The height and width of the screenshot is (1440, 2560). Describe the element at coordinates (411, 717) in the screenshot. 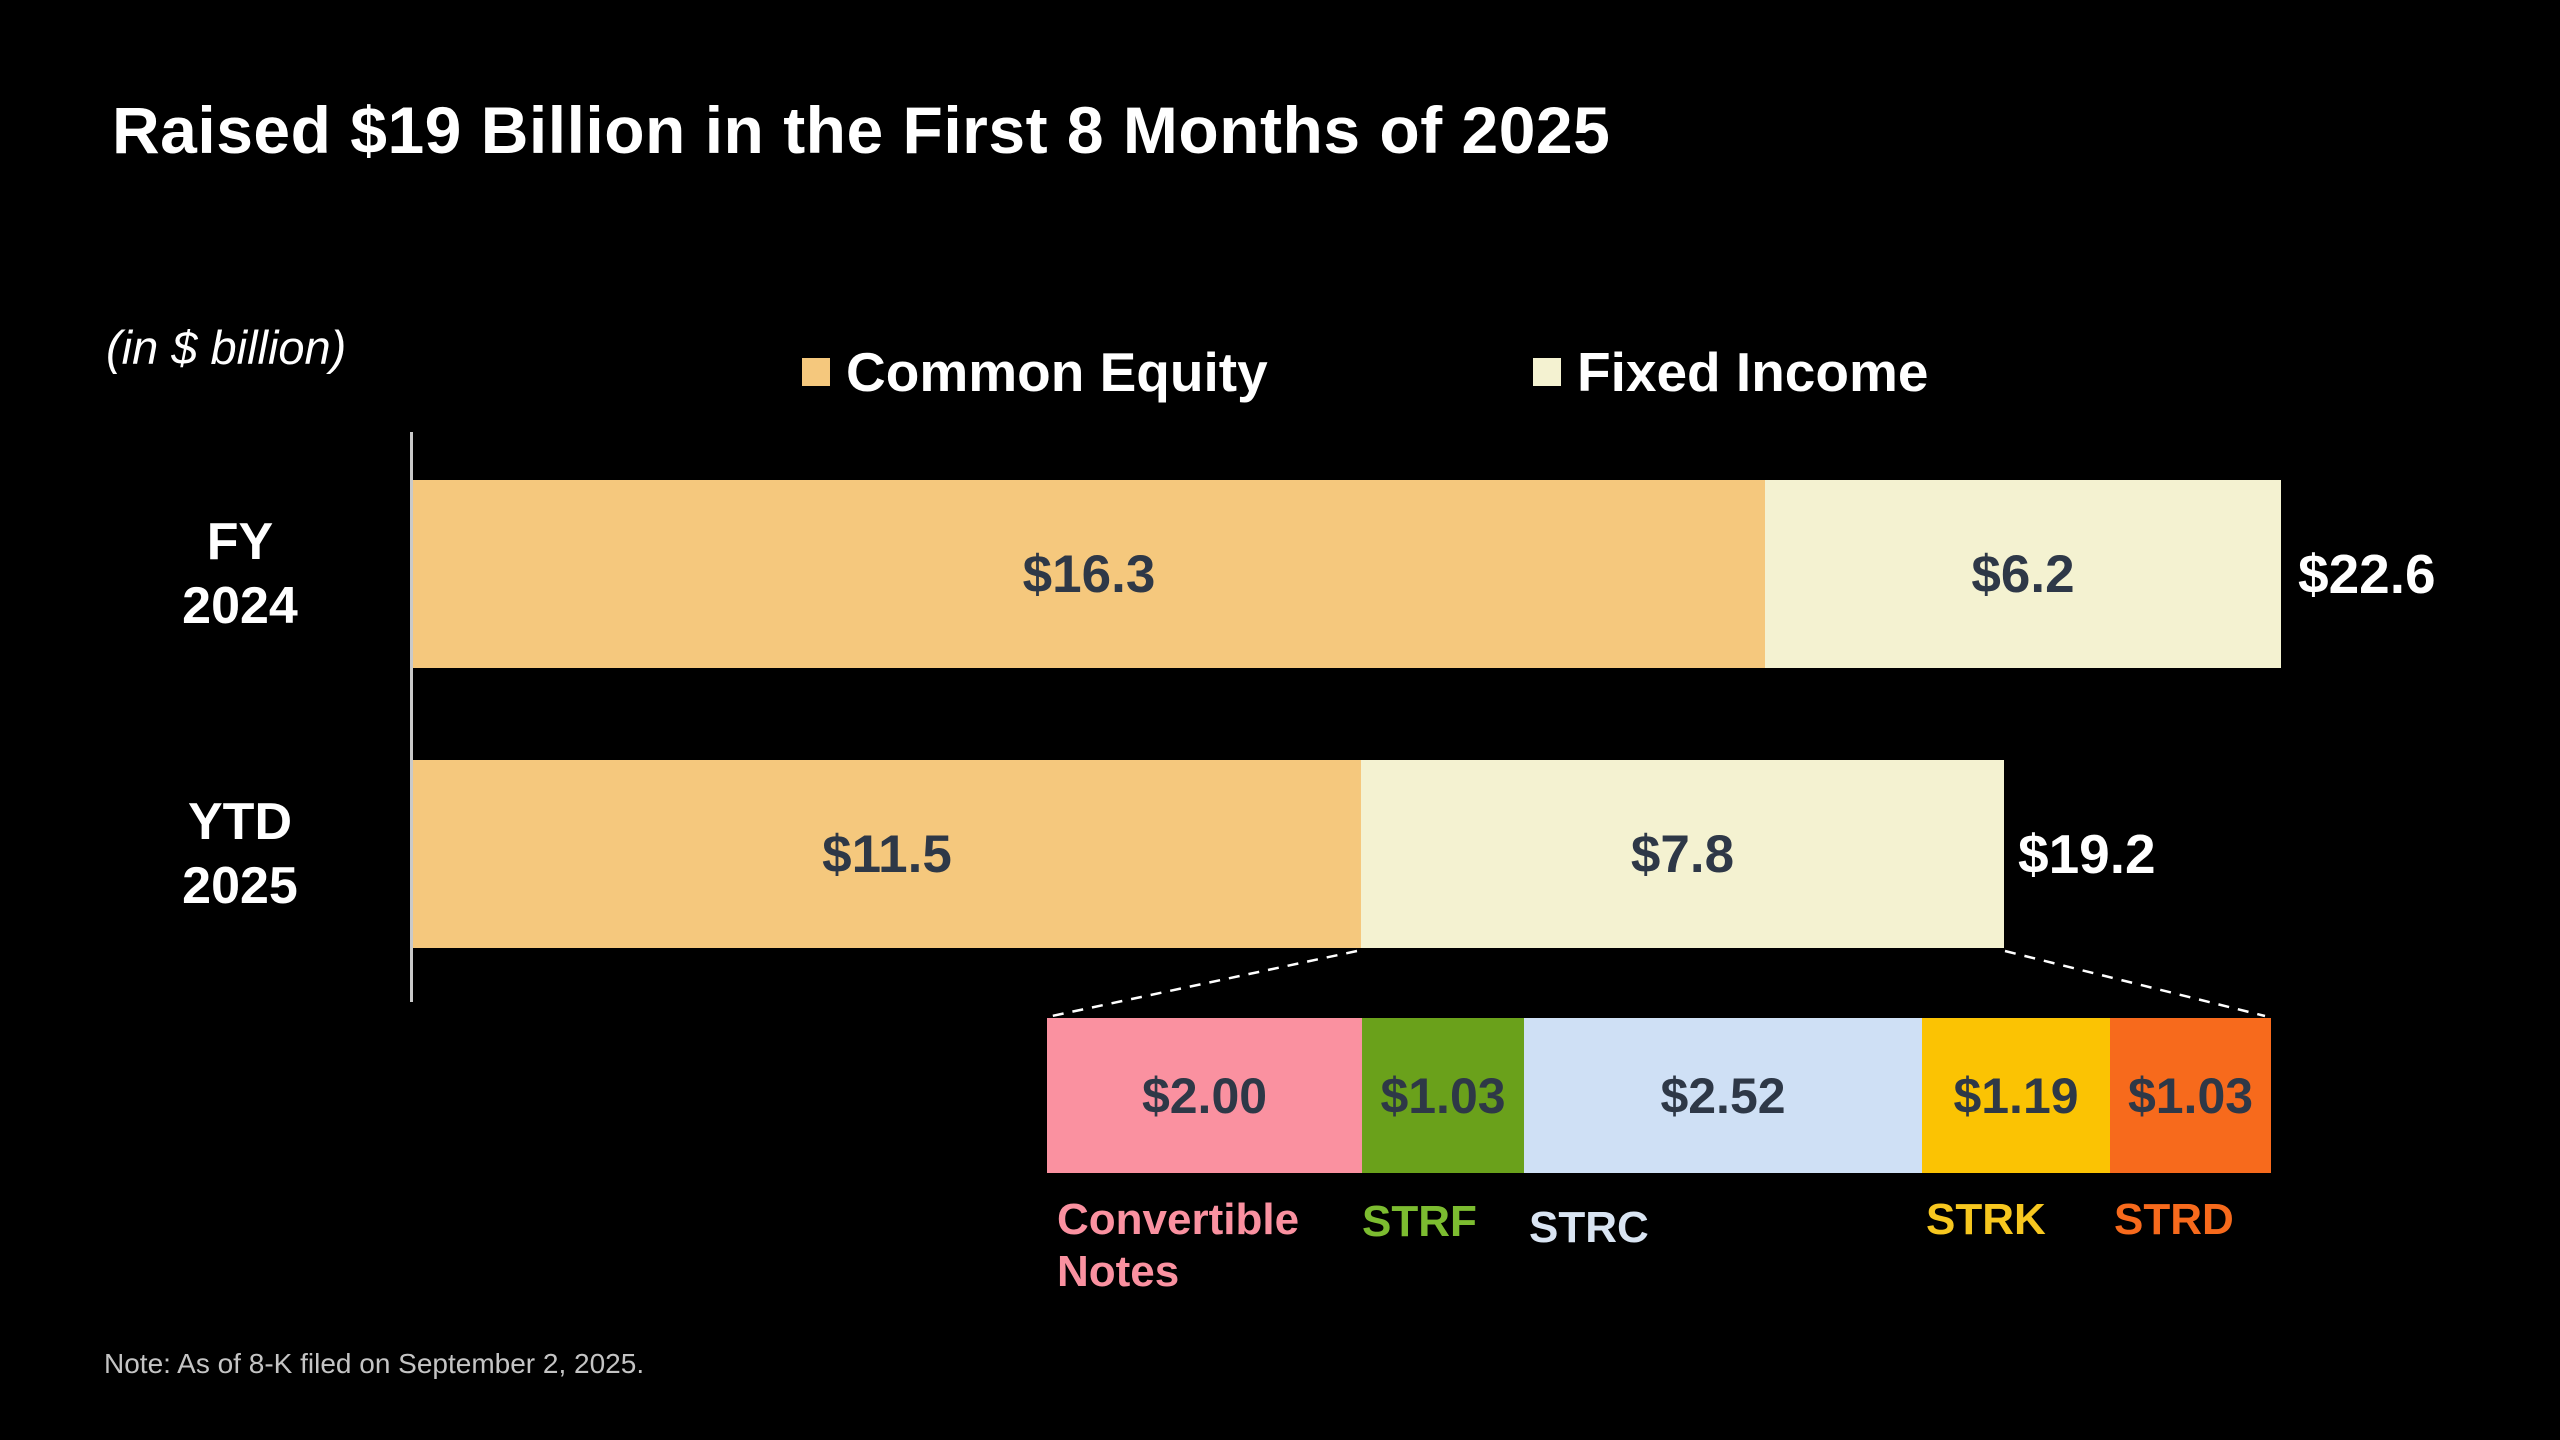

I see `y-axis-line` at that location.